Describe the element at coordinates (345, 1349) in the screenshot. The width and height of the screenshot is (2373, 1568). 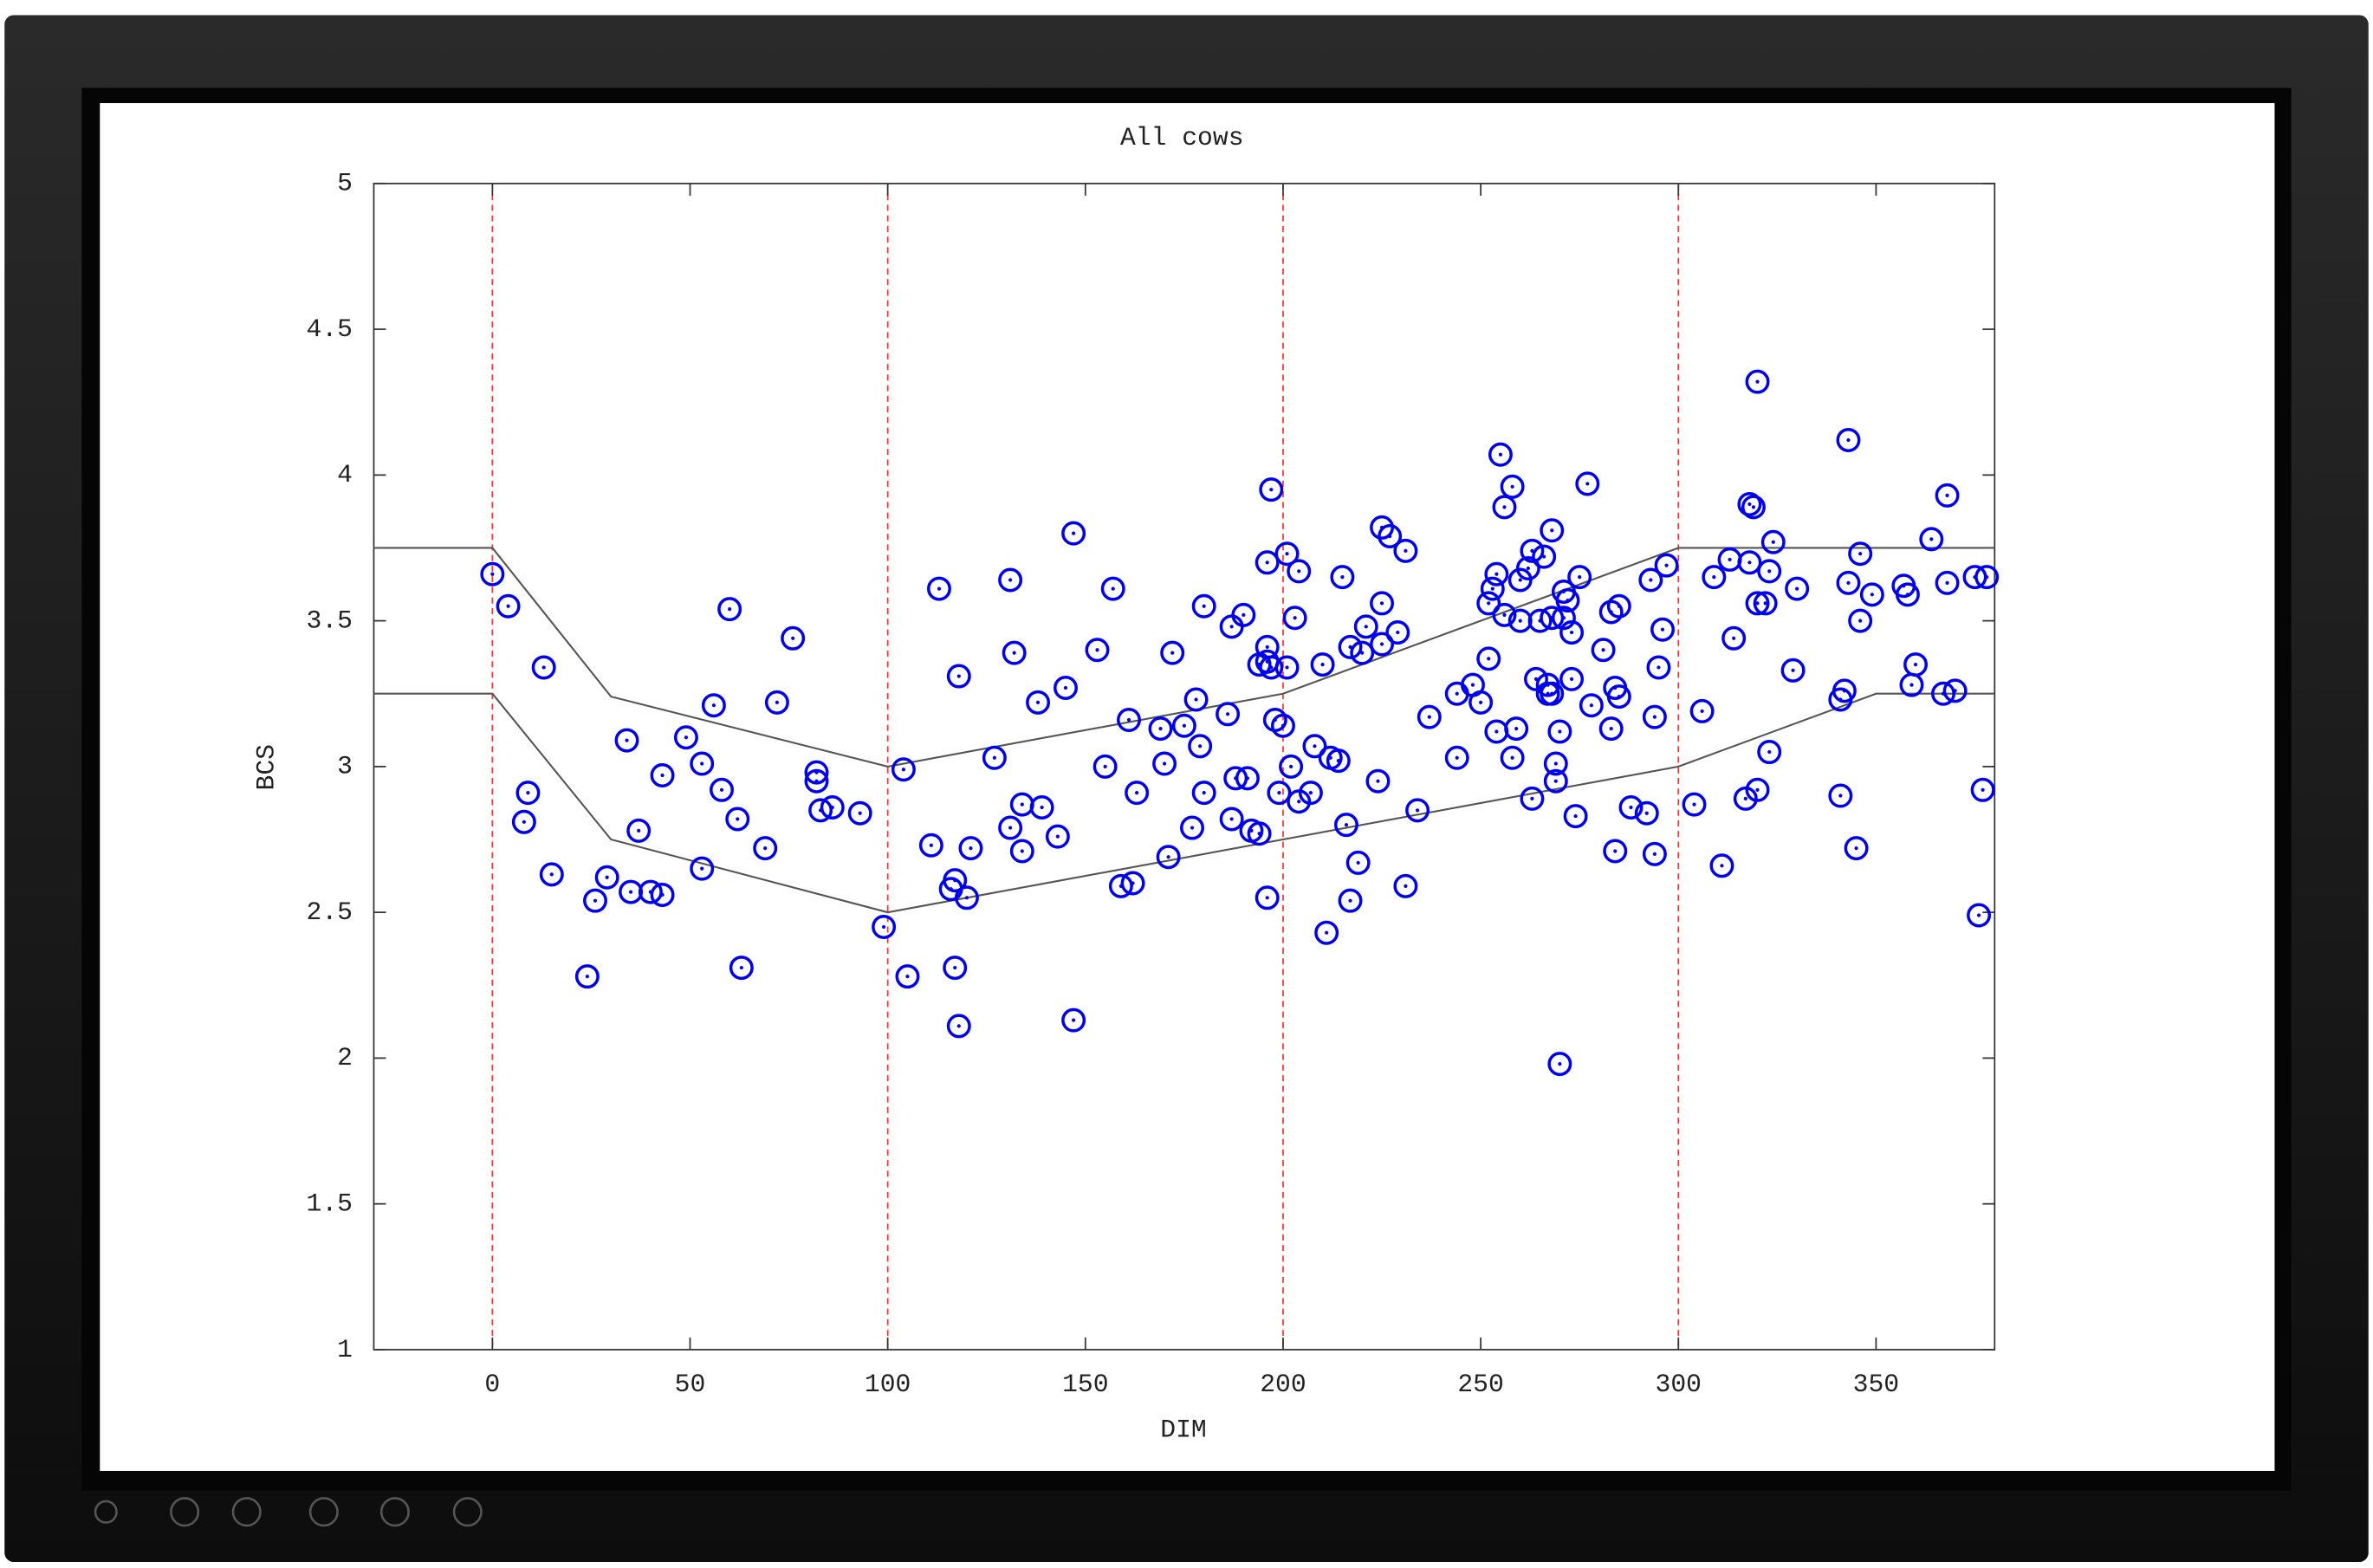
I see `y-tick-label: 1` at that location.